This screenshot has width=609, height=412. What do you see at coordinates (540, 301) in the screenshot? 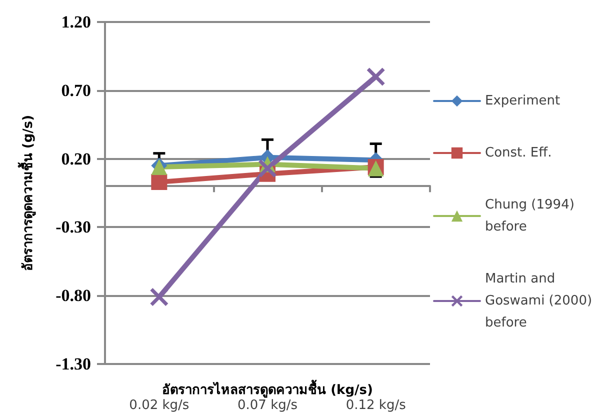
I see `legend-label: Martin and Goswami (2000) before` at bounding box center [540, 301].